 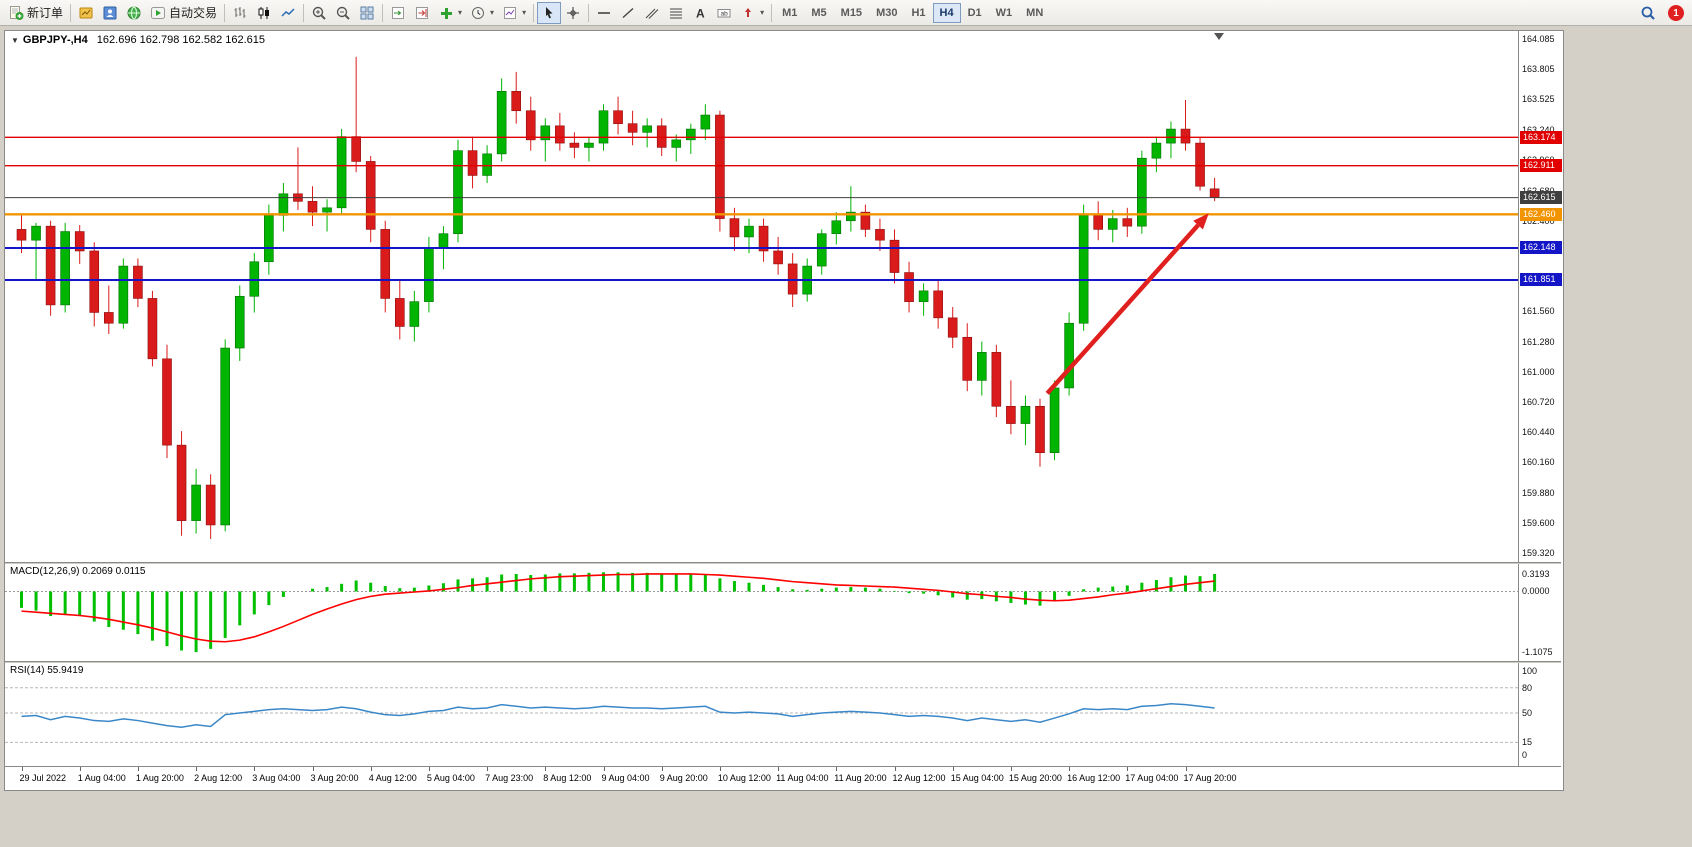 I want to click on auto-scroll-icon, so click(x=398, y=13).